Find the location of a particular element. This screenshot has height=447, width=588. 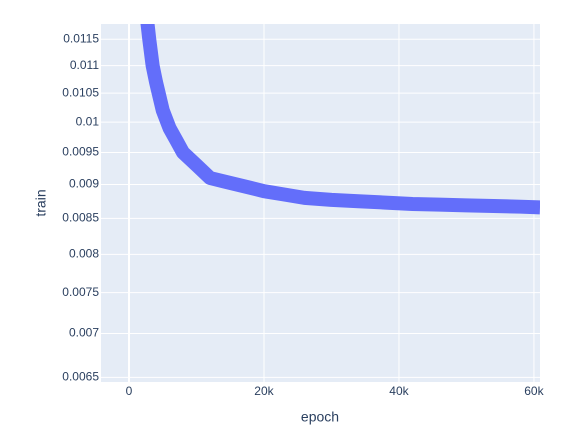

y-tick-label: 0.009 is located at coordinates (84, 184).